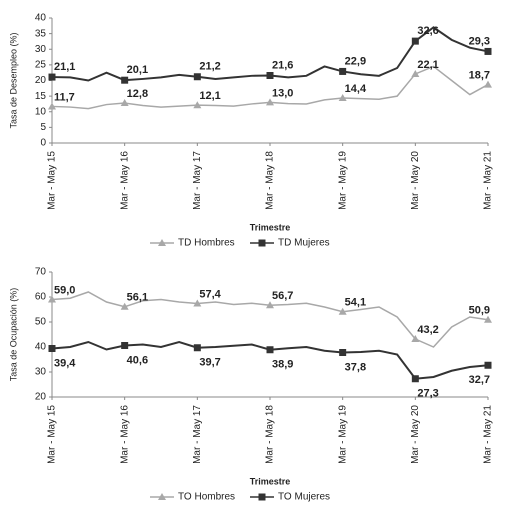  Describe the element at coordinates (282, 296) in the screenshot. I see `data-label: 56,7` at that location.